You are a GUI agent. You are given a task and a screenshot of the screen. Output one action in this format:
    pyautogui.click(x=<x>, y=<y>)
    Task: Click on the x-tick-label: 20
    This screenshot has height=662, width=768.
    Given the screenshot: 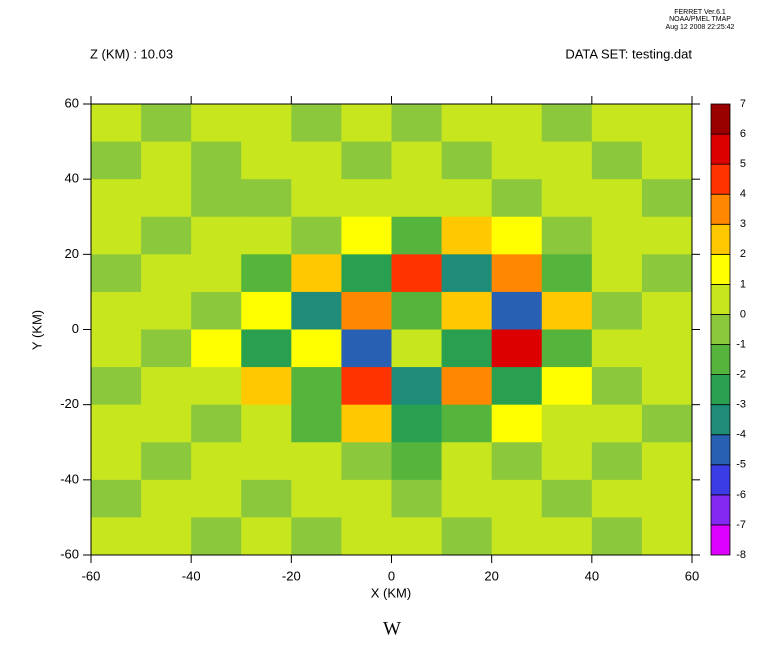 What is the action you would take?
    pyautogui.click(x=491, y=575)
    